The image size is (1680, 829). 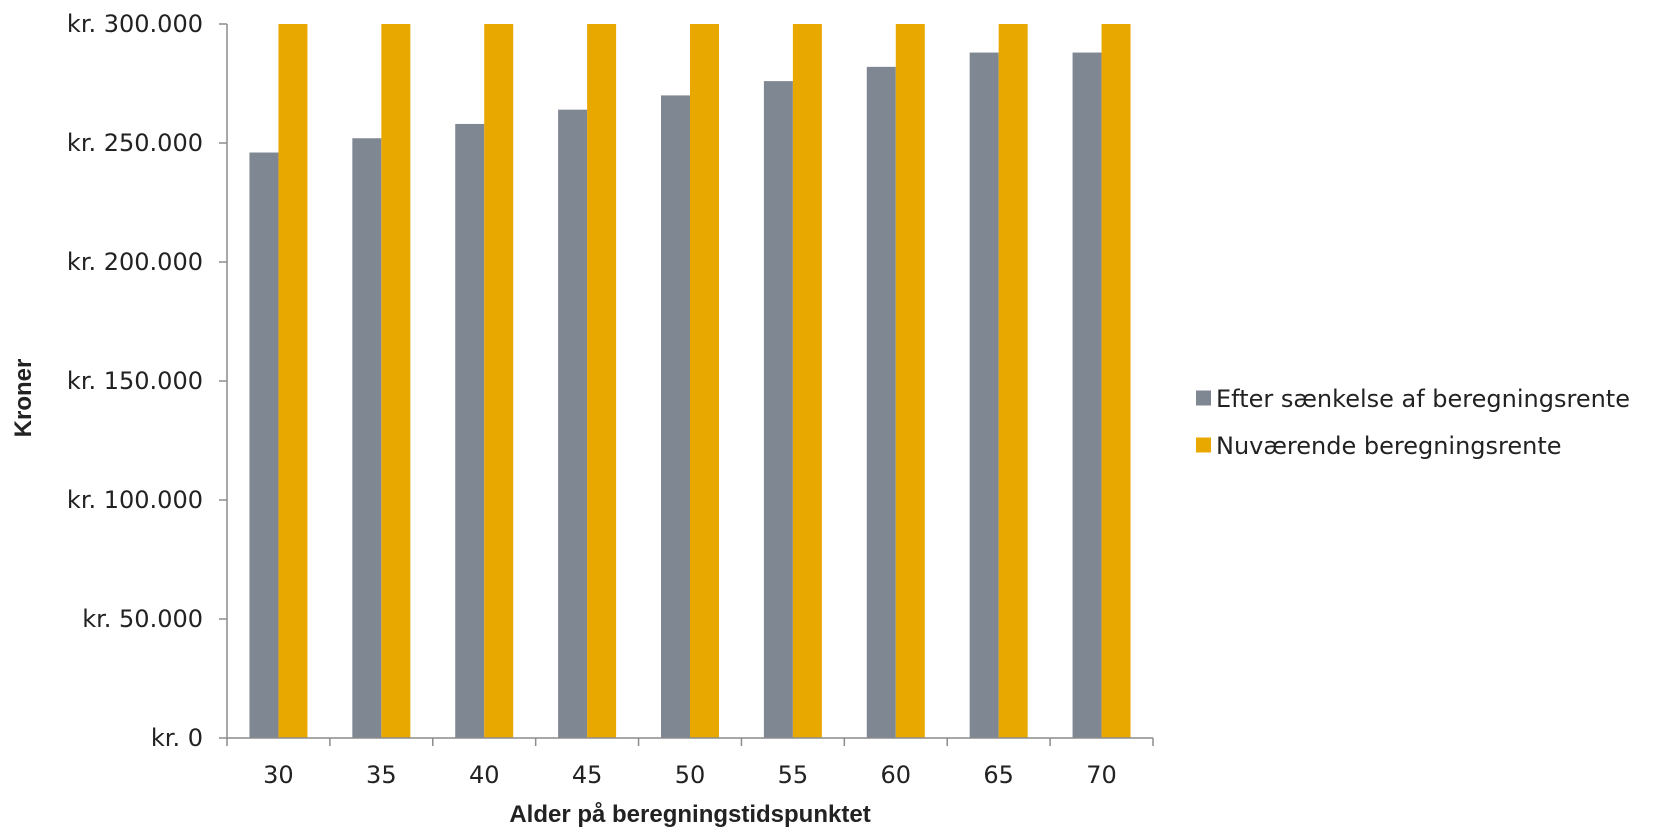 What do you see at coordinates (1101, 775) in the screenshot?
I see `x-tick-label: 70` at bounding box center [1101, 775].